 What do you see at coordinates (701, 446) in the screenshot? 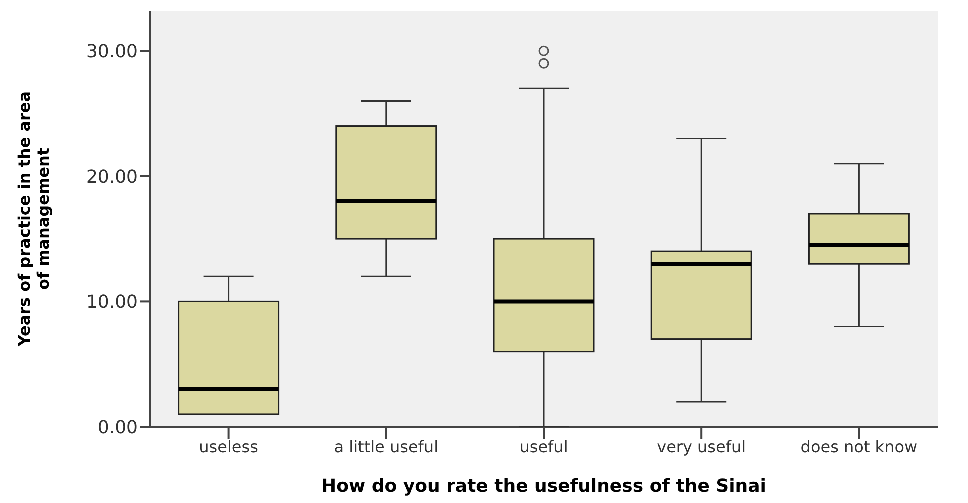
I see `x-tick-label: very useful` at bounding box center [701, 446].